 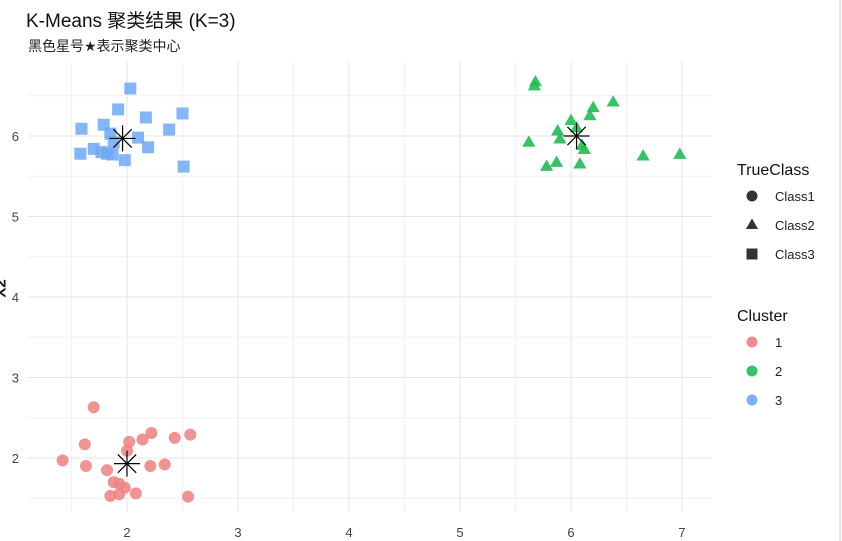 I want to click on x-tick-label: 7, so click(x=681, y=532).